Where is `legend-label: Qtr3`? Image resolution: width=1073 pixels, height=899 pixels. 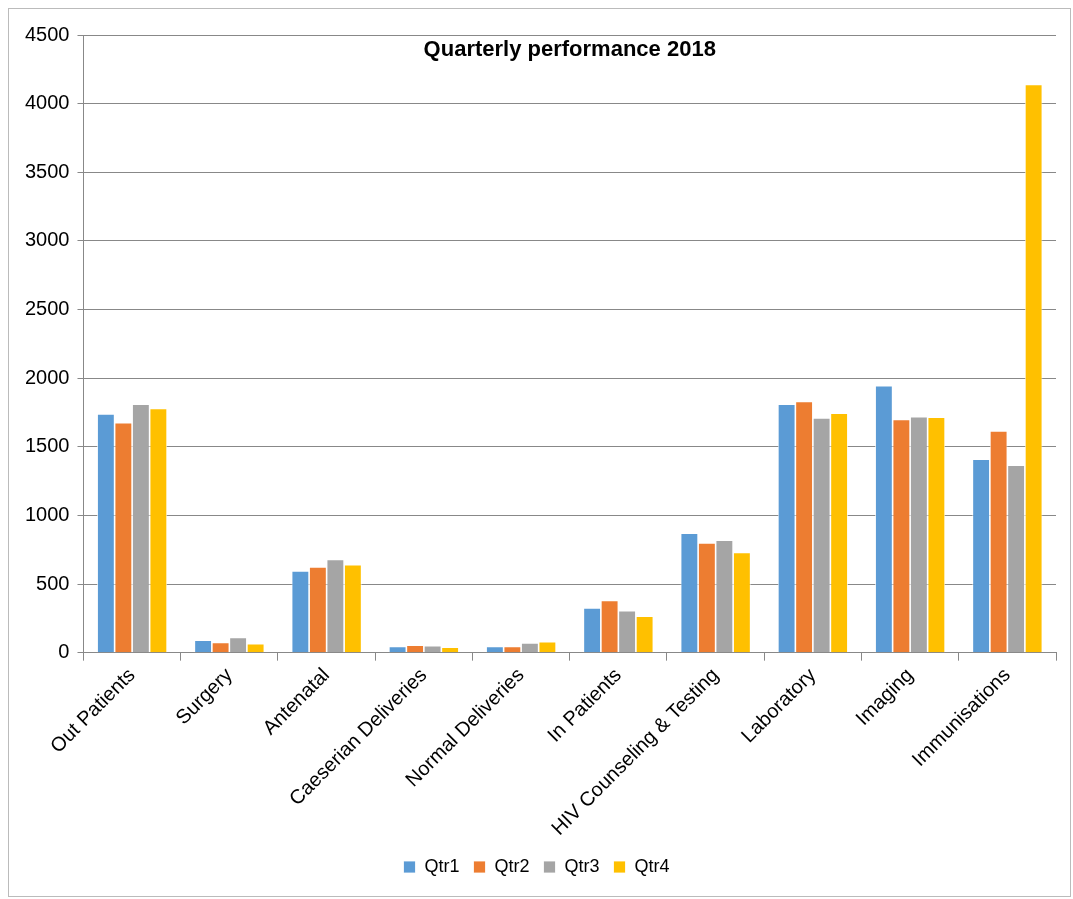 legend-label: Qtr3 is located at coordinates (582, 865).